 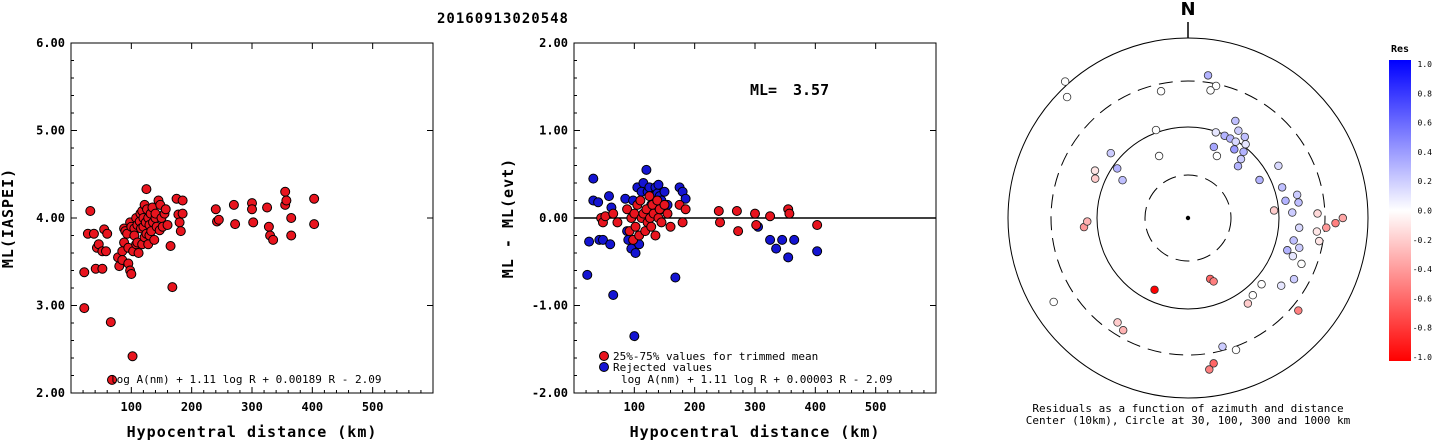 What do you see at coordinates (50, 393) in the screenshot?
I see `plot1-ytick-label: 2.00` at bounding box center [50, 393].